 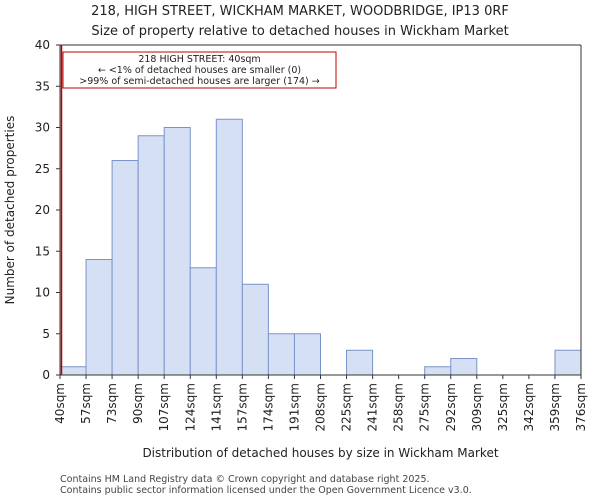 I want to click on x-tick-label: 73sqm, so click(x=112, y=403).